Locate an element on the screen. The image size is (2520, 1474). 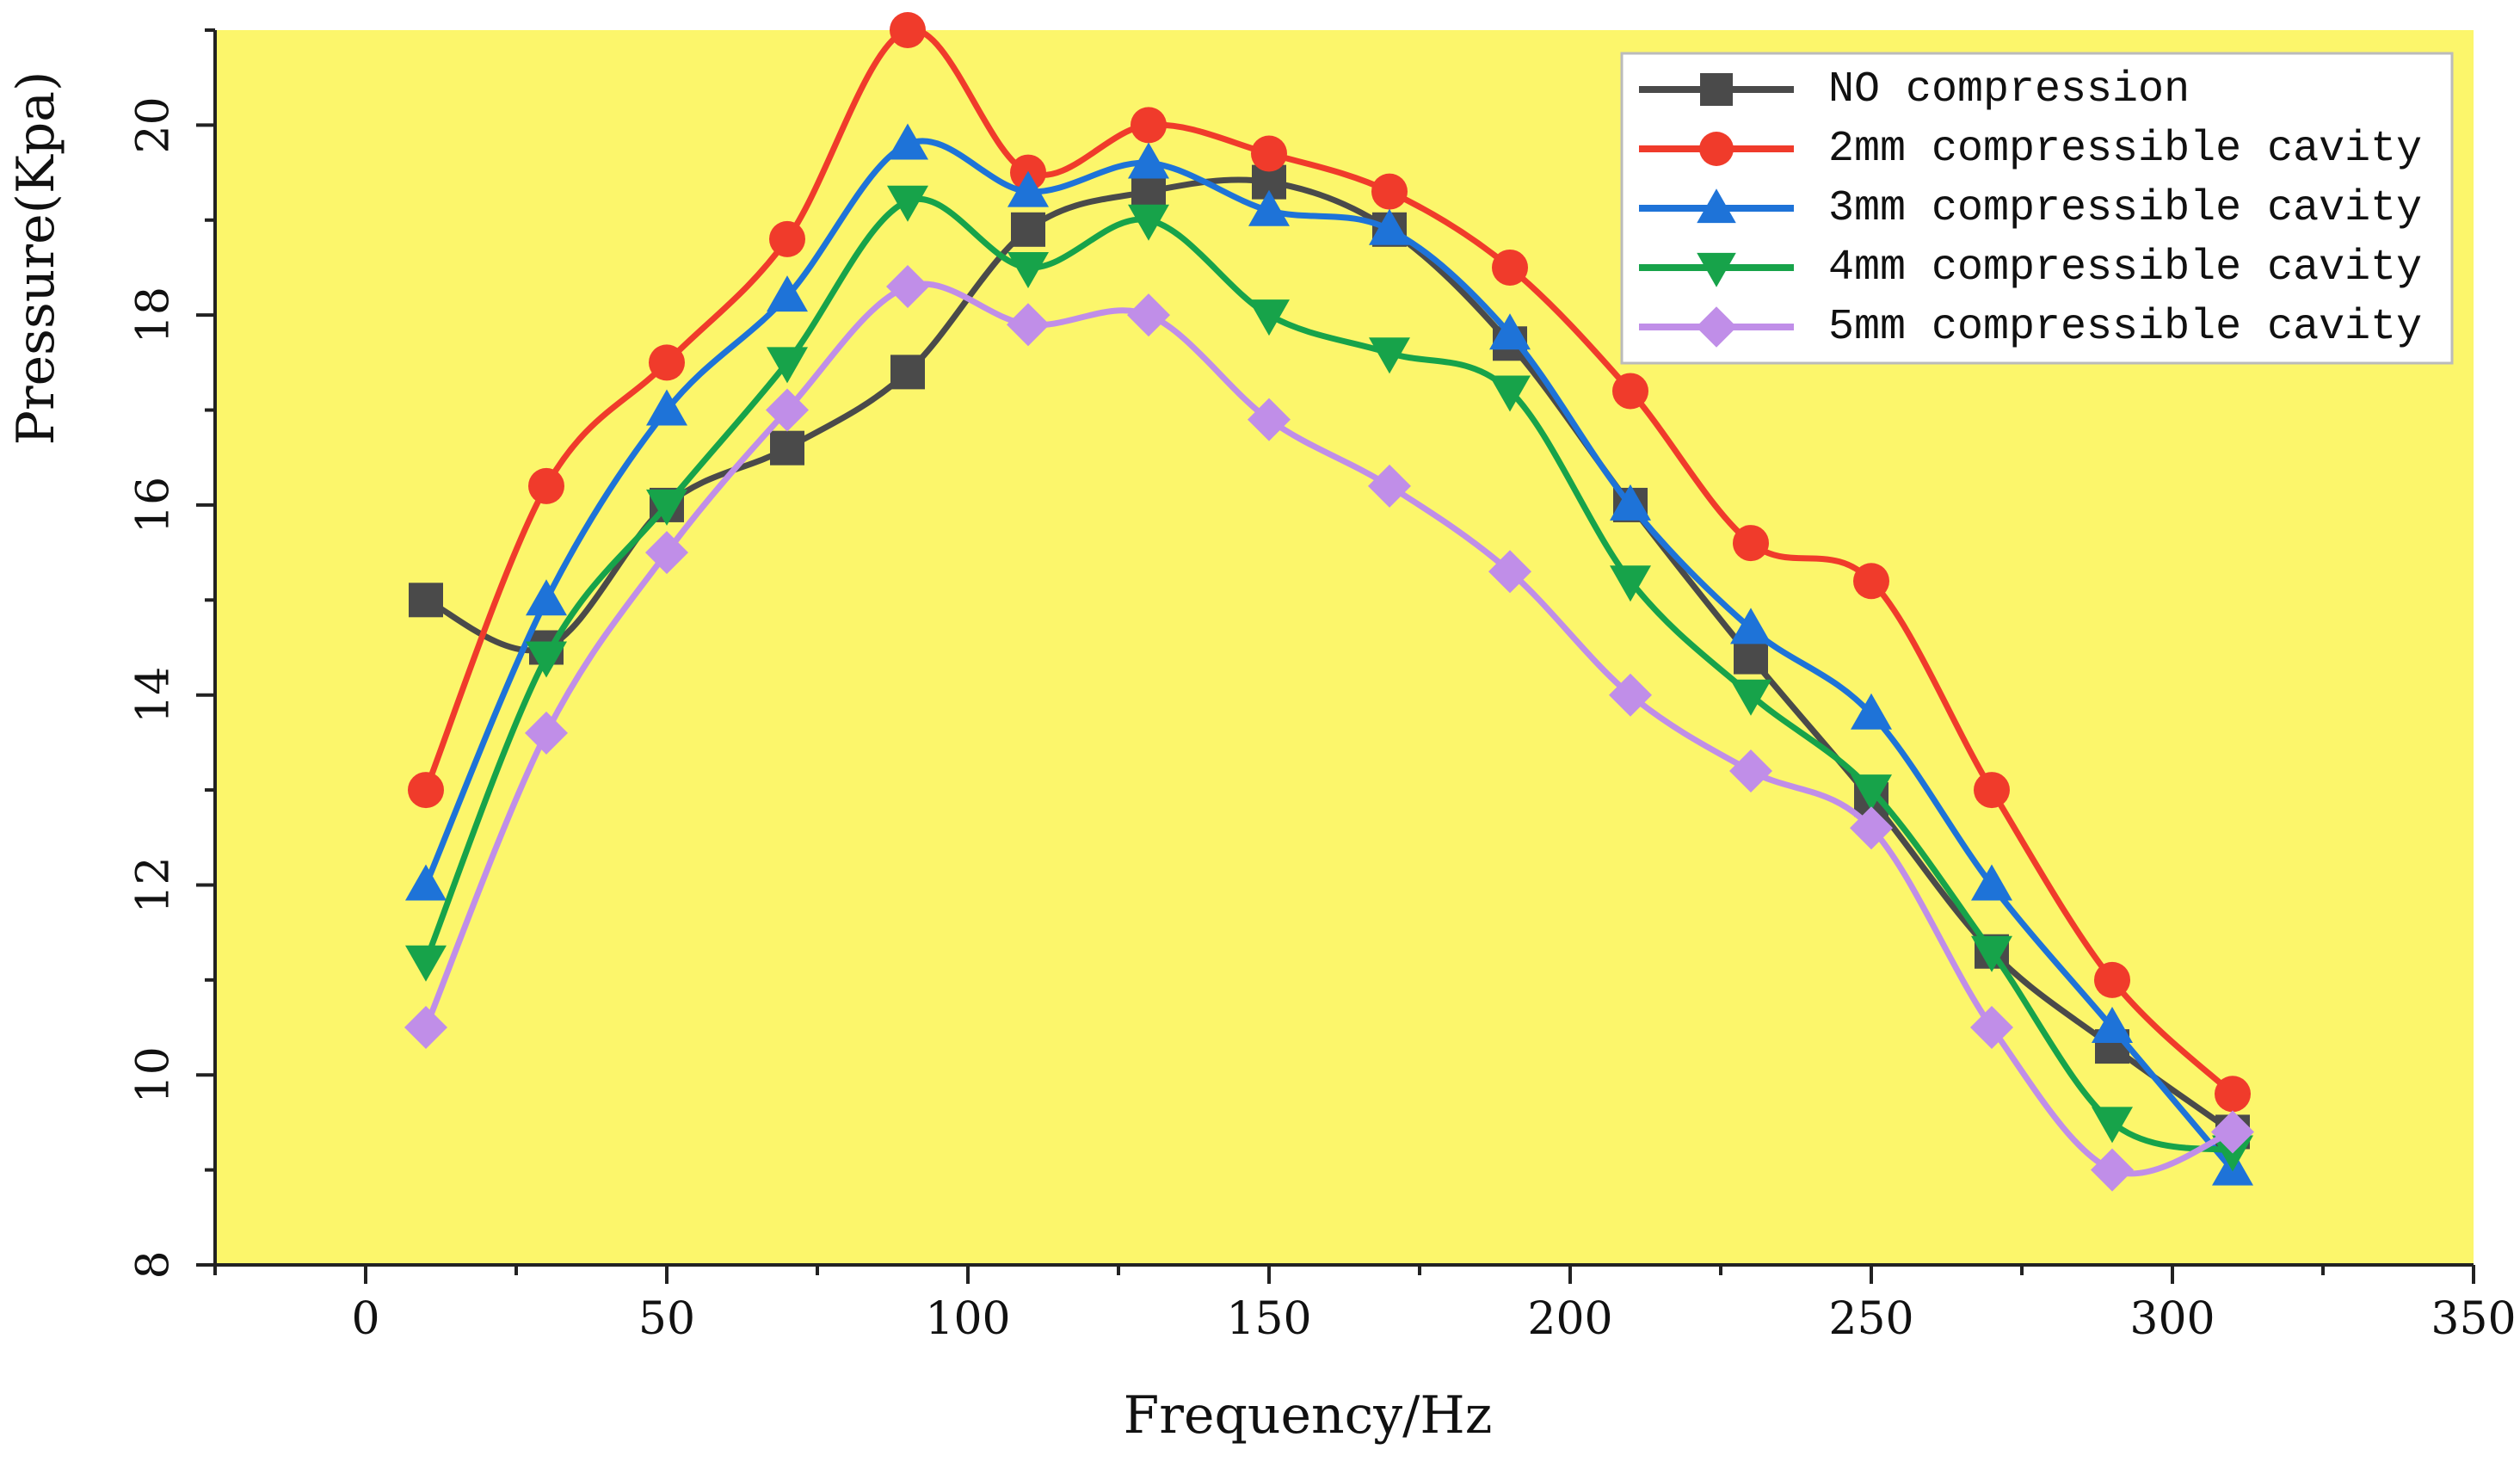
y-tick-label: 12 is located at coordinates (154, 885).